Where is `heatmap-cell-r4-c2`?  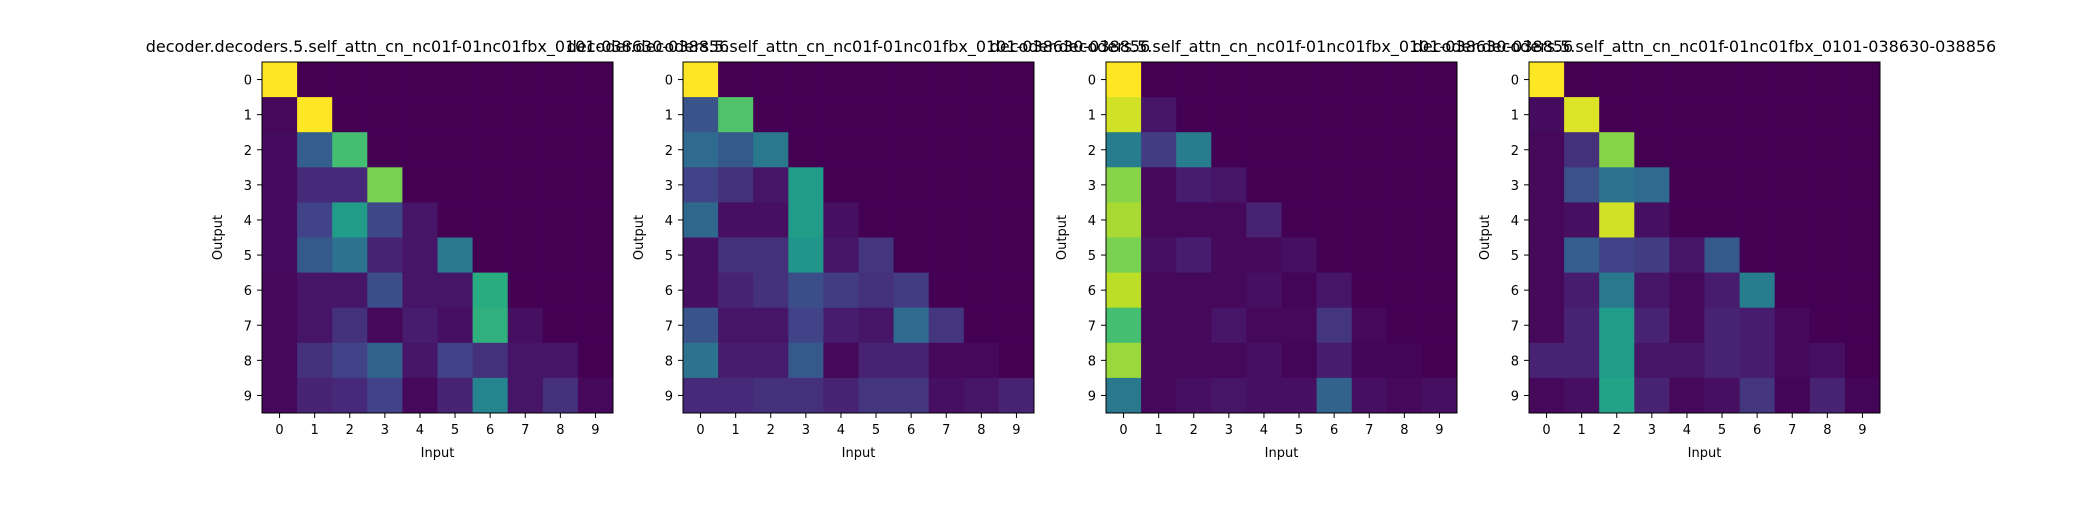 heatmap-cell-r4-c2 is located at coordinates (350, 220).